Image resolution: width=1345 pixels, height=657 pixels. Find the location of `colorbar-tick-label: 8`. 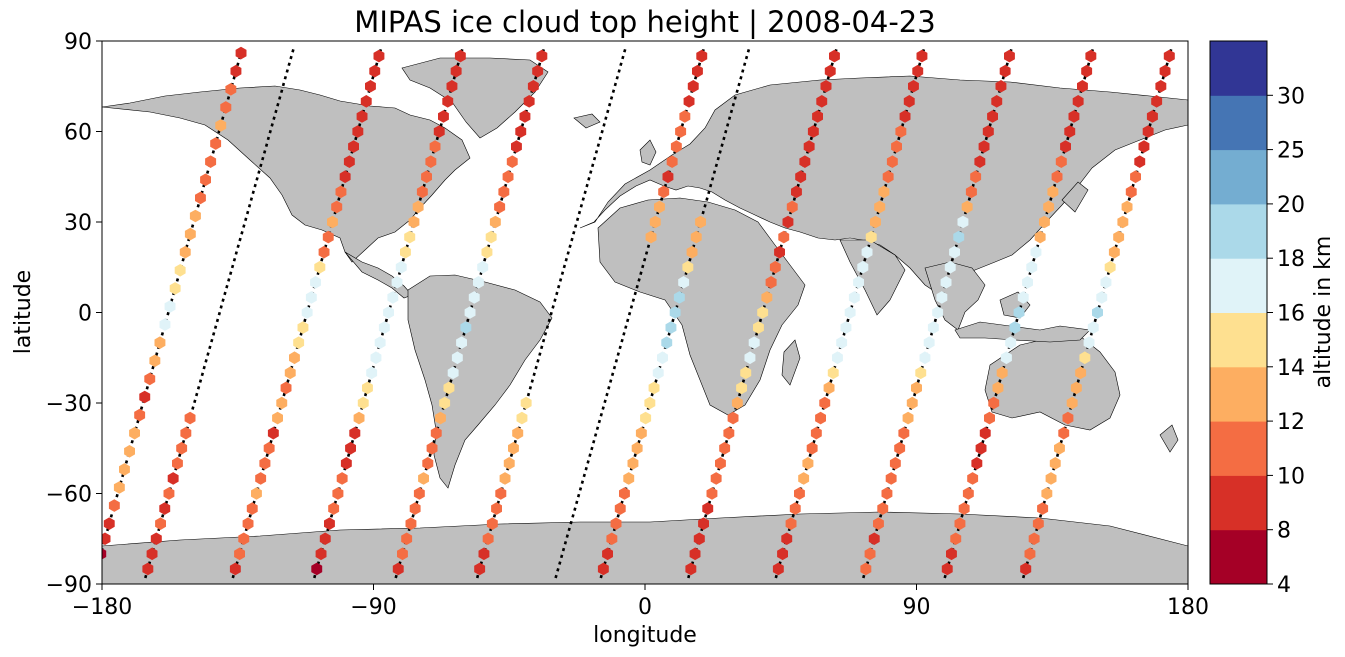

colorbar-tick-label: 8 is located at coordinates (1284, 531).